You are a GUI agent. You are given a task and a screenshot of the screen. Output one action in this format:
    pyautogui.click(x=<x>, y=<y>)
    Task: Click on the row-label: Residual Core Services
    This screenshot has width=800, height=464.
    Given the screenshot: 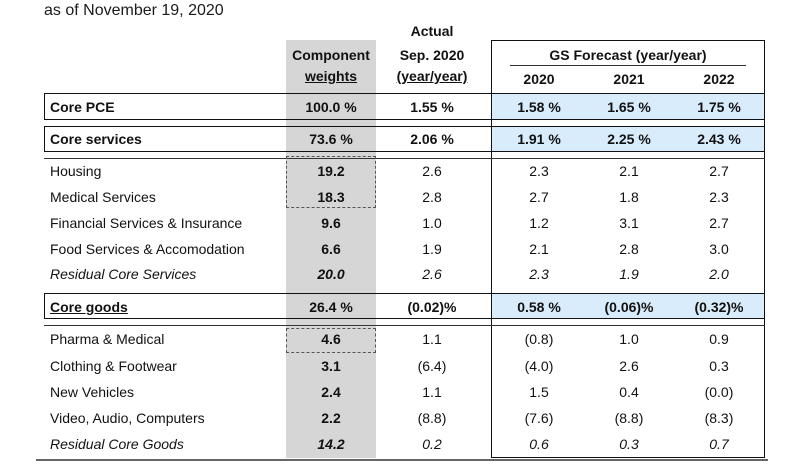 What is the action you would take?
    pyautogui.click(x=123, y=274)
    